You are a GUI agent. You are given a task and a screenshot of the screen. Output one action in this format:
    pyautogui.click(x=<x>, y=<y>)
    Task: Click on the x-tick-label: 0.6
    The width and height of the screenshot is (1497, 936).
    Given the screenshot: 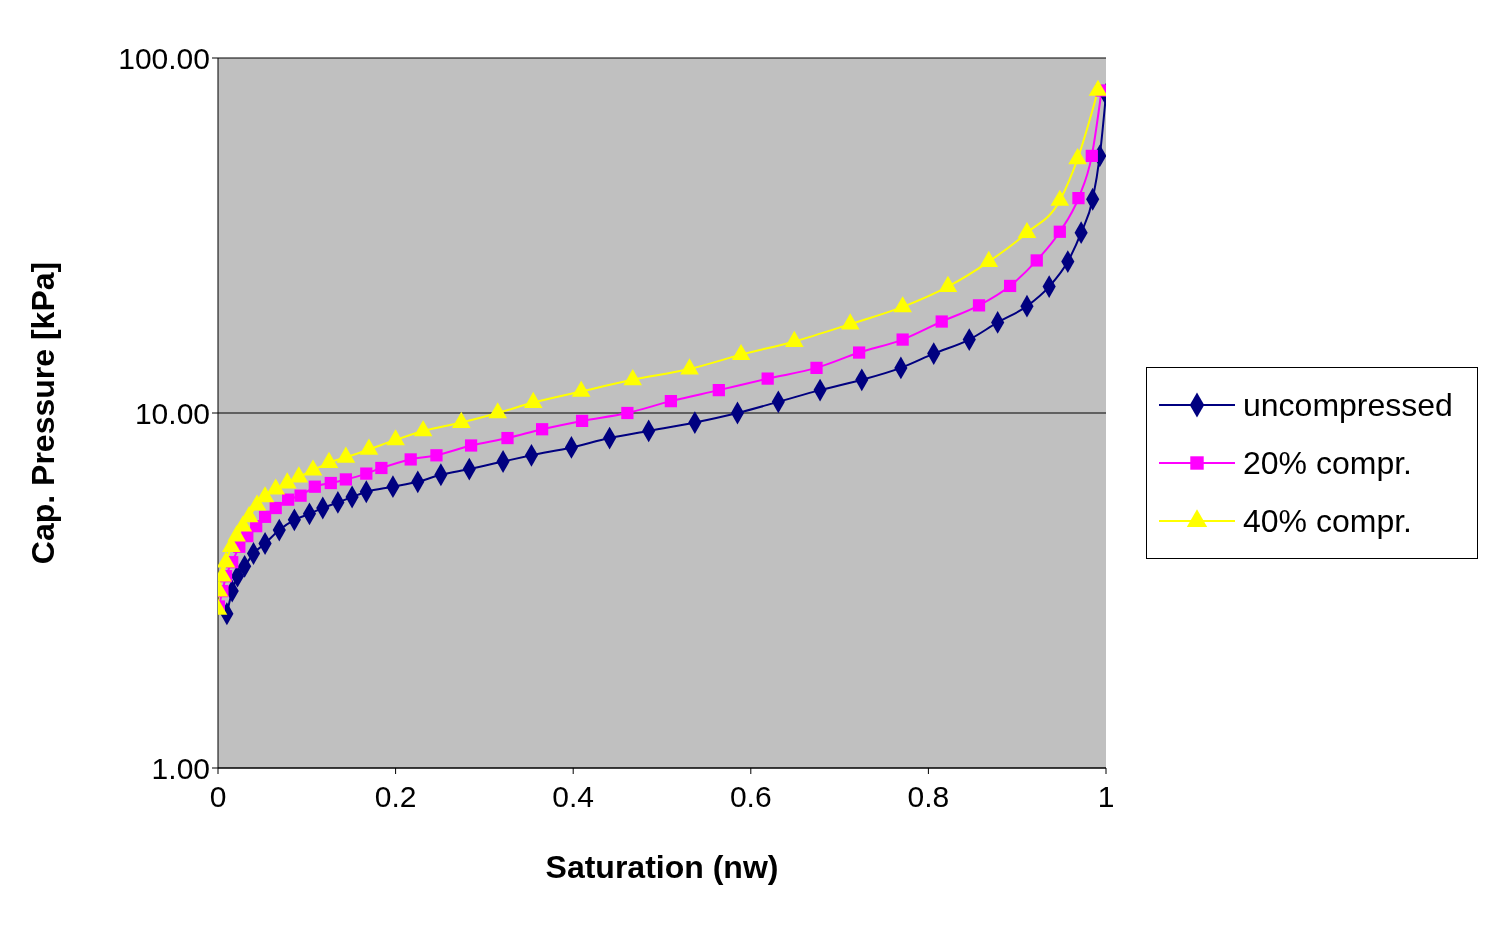 What is the action you would take?
    pyautogui.click(x=750, y=797)
    